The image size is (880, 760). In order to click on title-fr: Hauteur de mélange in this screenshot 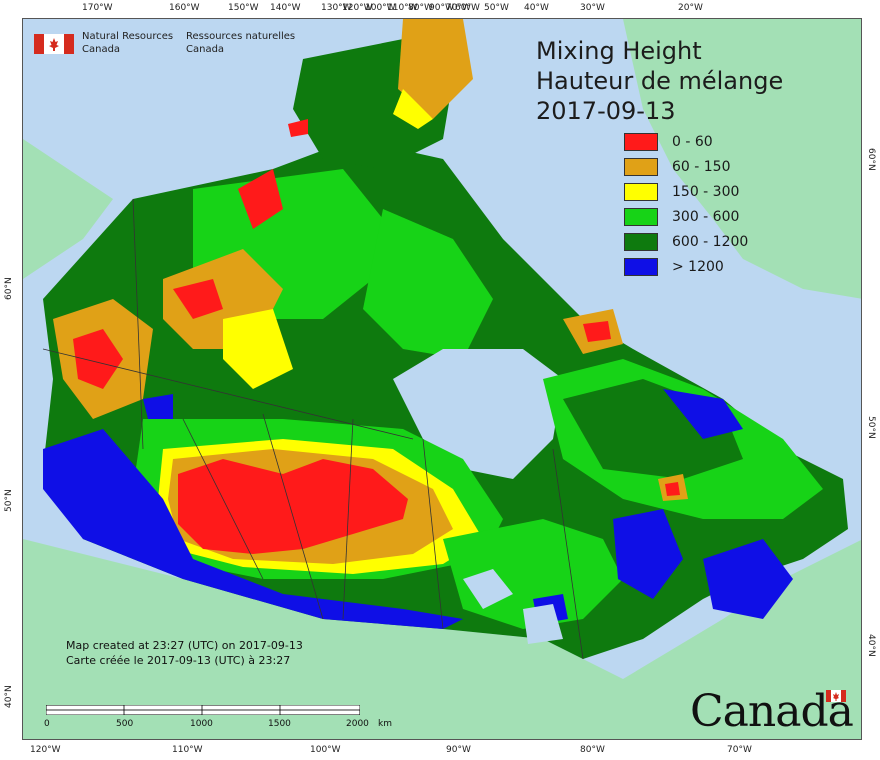, I will do `click(660, 81)`.